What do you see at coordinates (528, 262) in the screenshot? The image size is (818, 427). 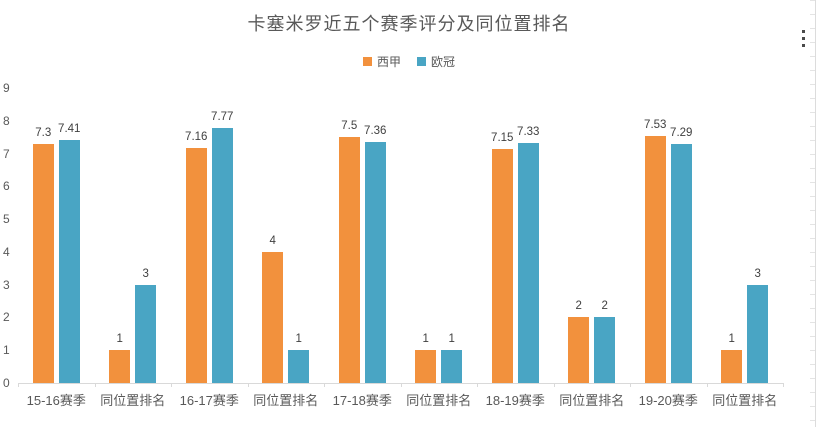 I see `bar-欧冠-6` at bounding box center [528, 262].